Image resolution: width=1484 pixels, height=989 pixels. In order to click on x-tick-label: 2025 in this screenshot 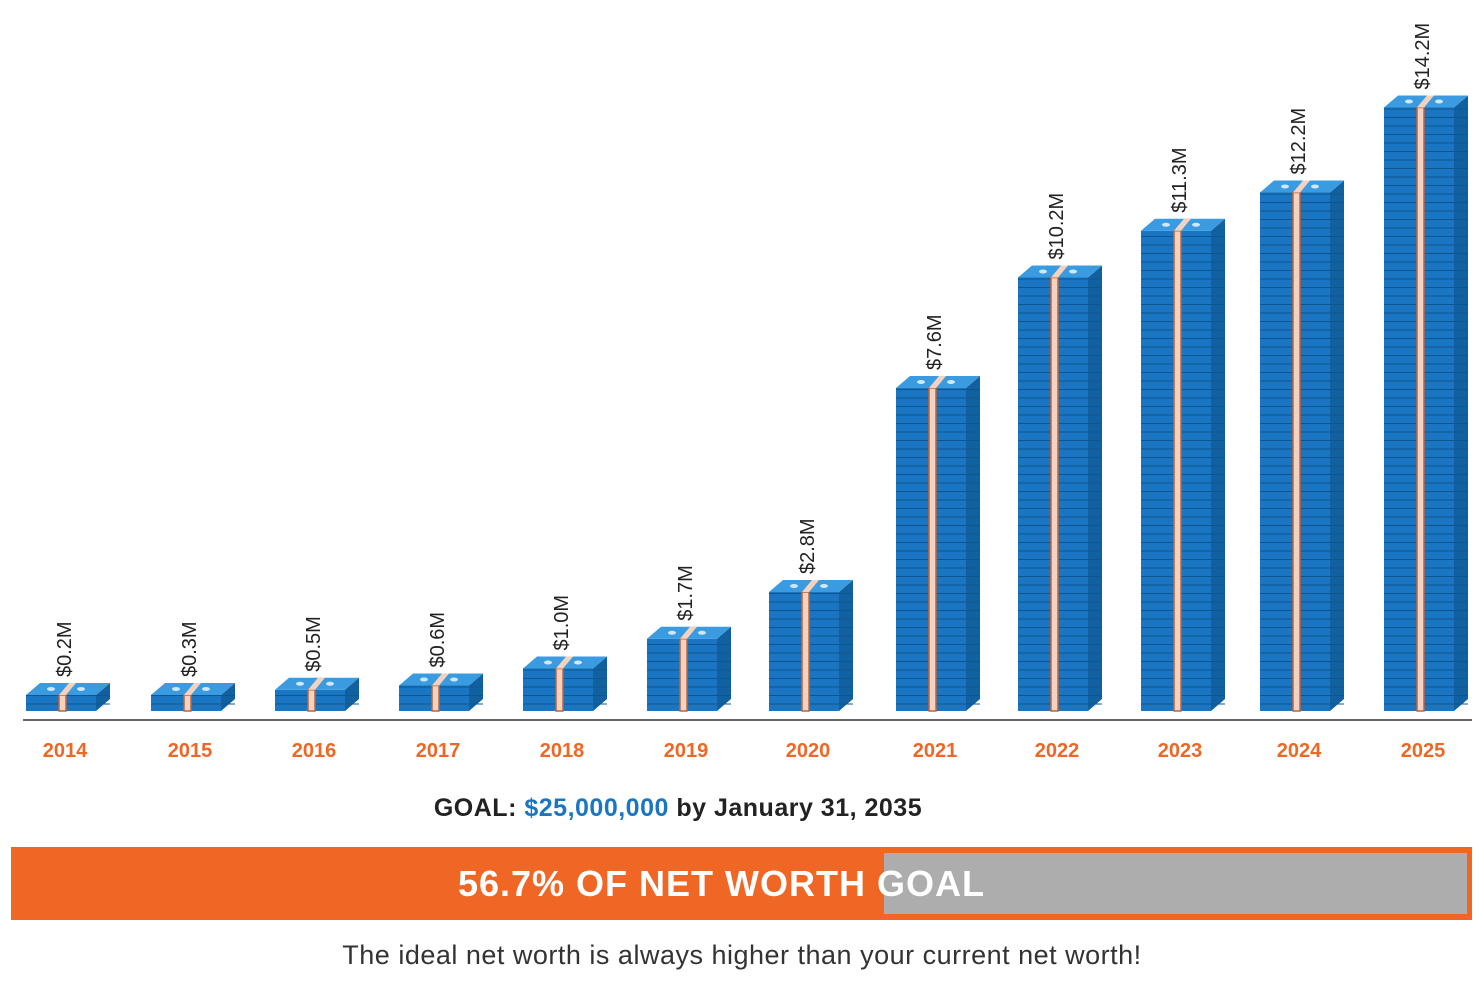, I will do `click(1423, 751)`.